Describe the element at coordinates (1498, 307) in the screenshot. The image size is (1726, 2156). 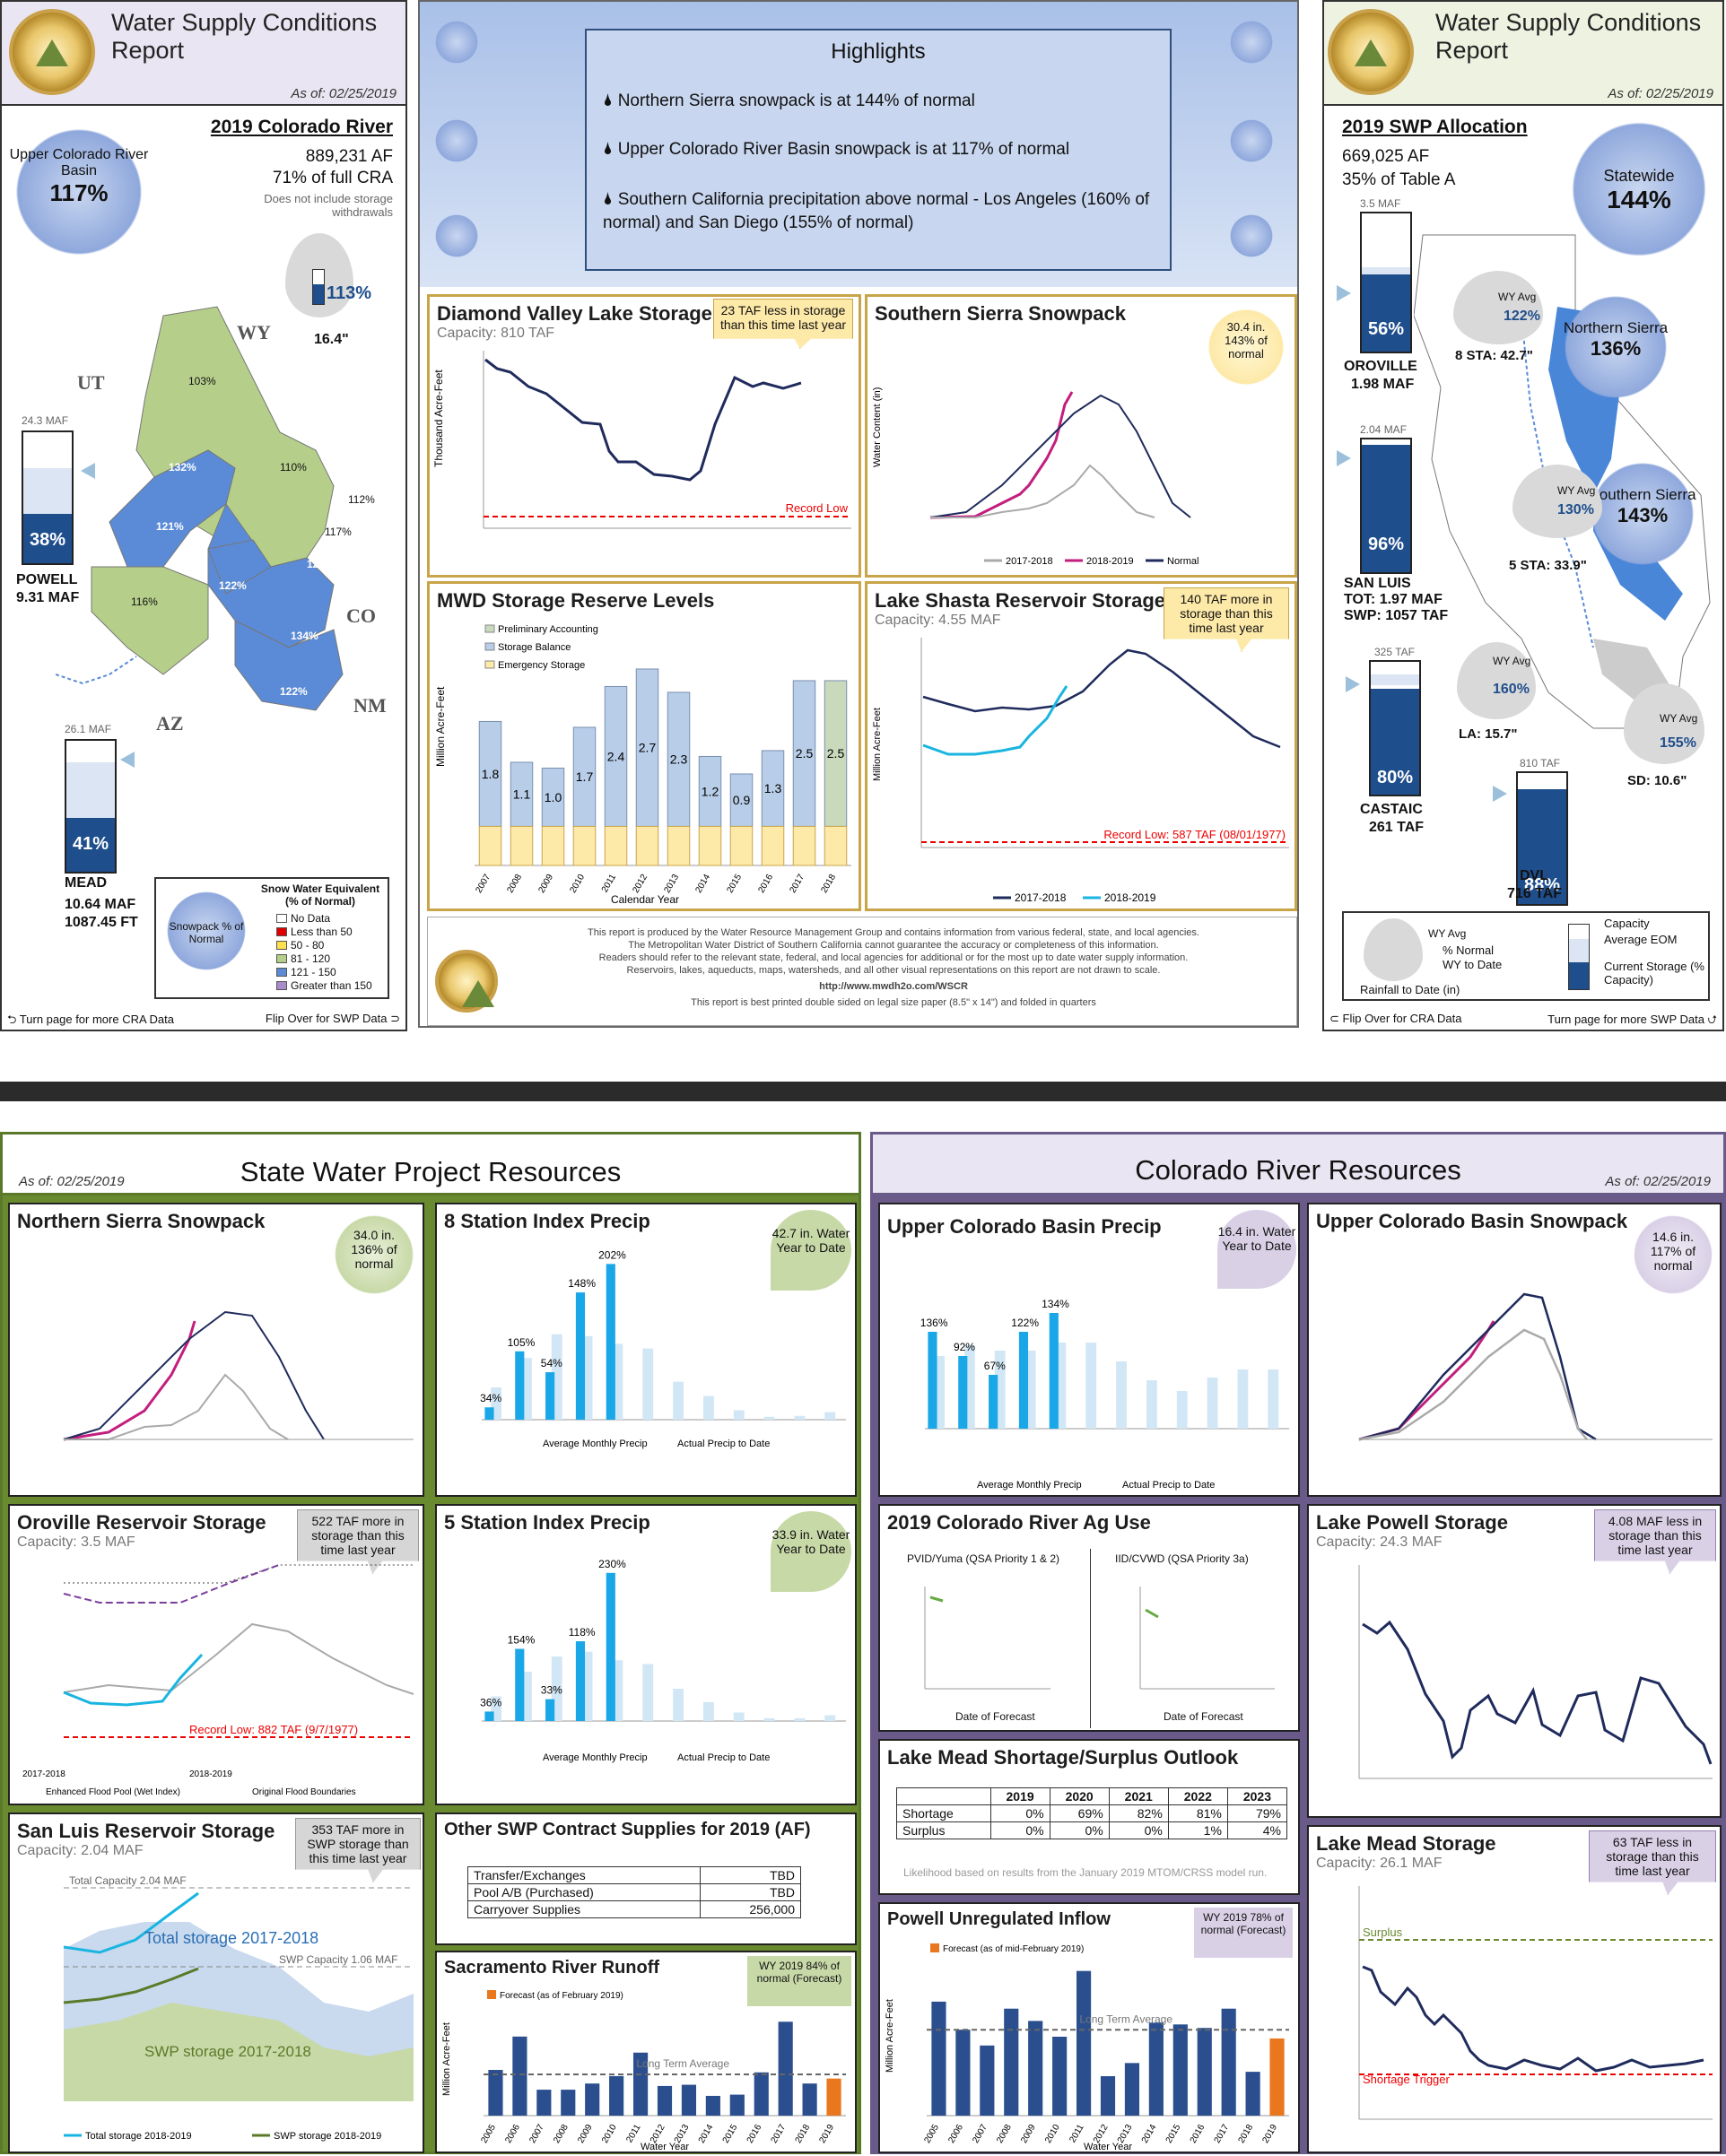
I see `north-precip-drop: WY Avg 122%` at that location.